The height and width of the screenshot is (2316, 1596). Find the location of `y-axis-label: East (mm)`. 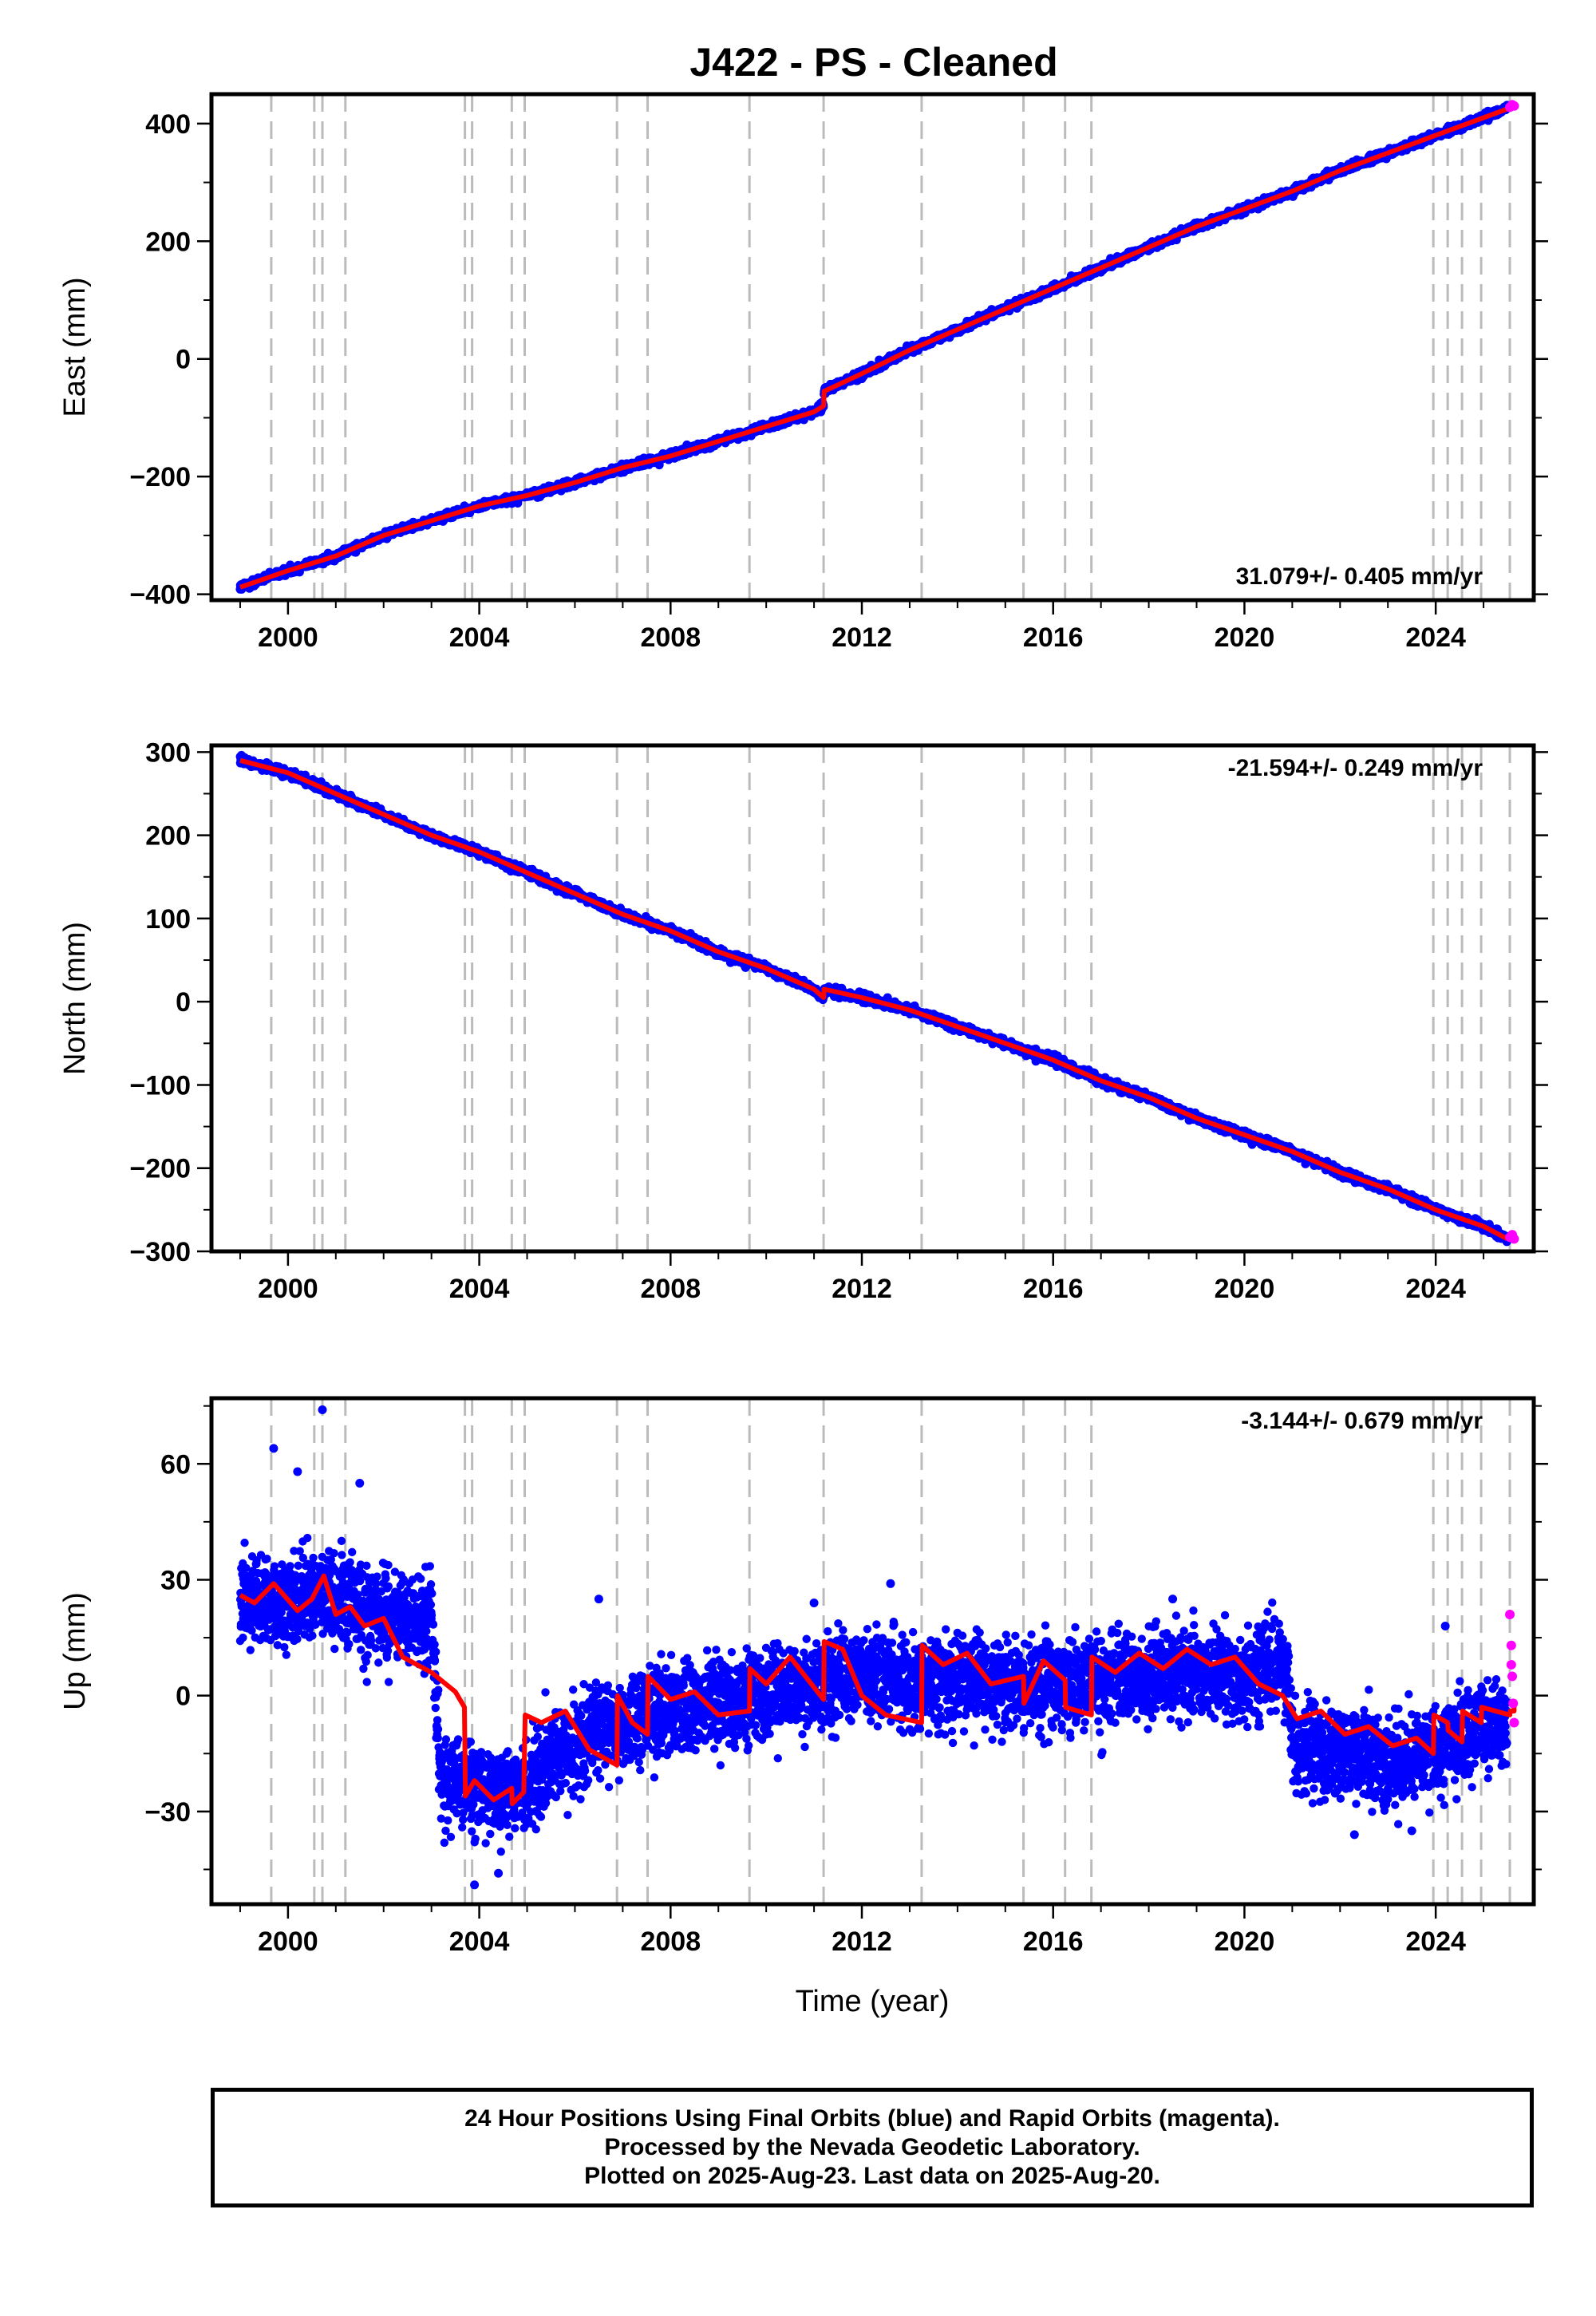

y-axis-label: East (mm) is located at coordinates (75, 347).